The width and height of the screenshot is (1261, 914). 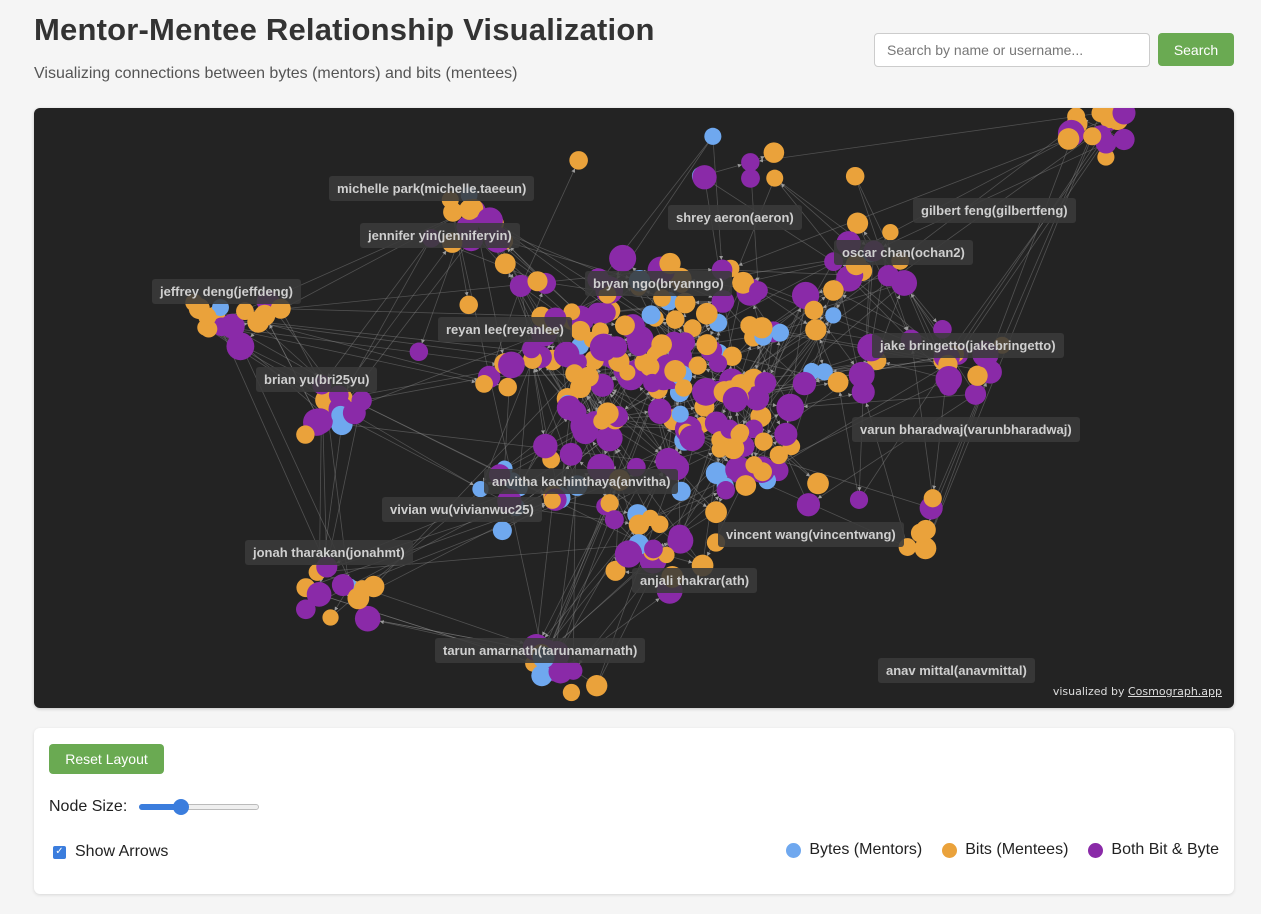 I want to click on node-label: michelle park(michelle.taeeun), so click(x=432, y=188).